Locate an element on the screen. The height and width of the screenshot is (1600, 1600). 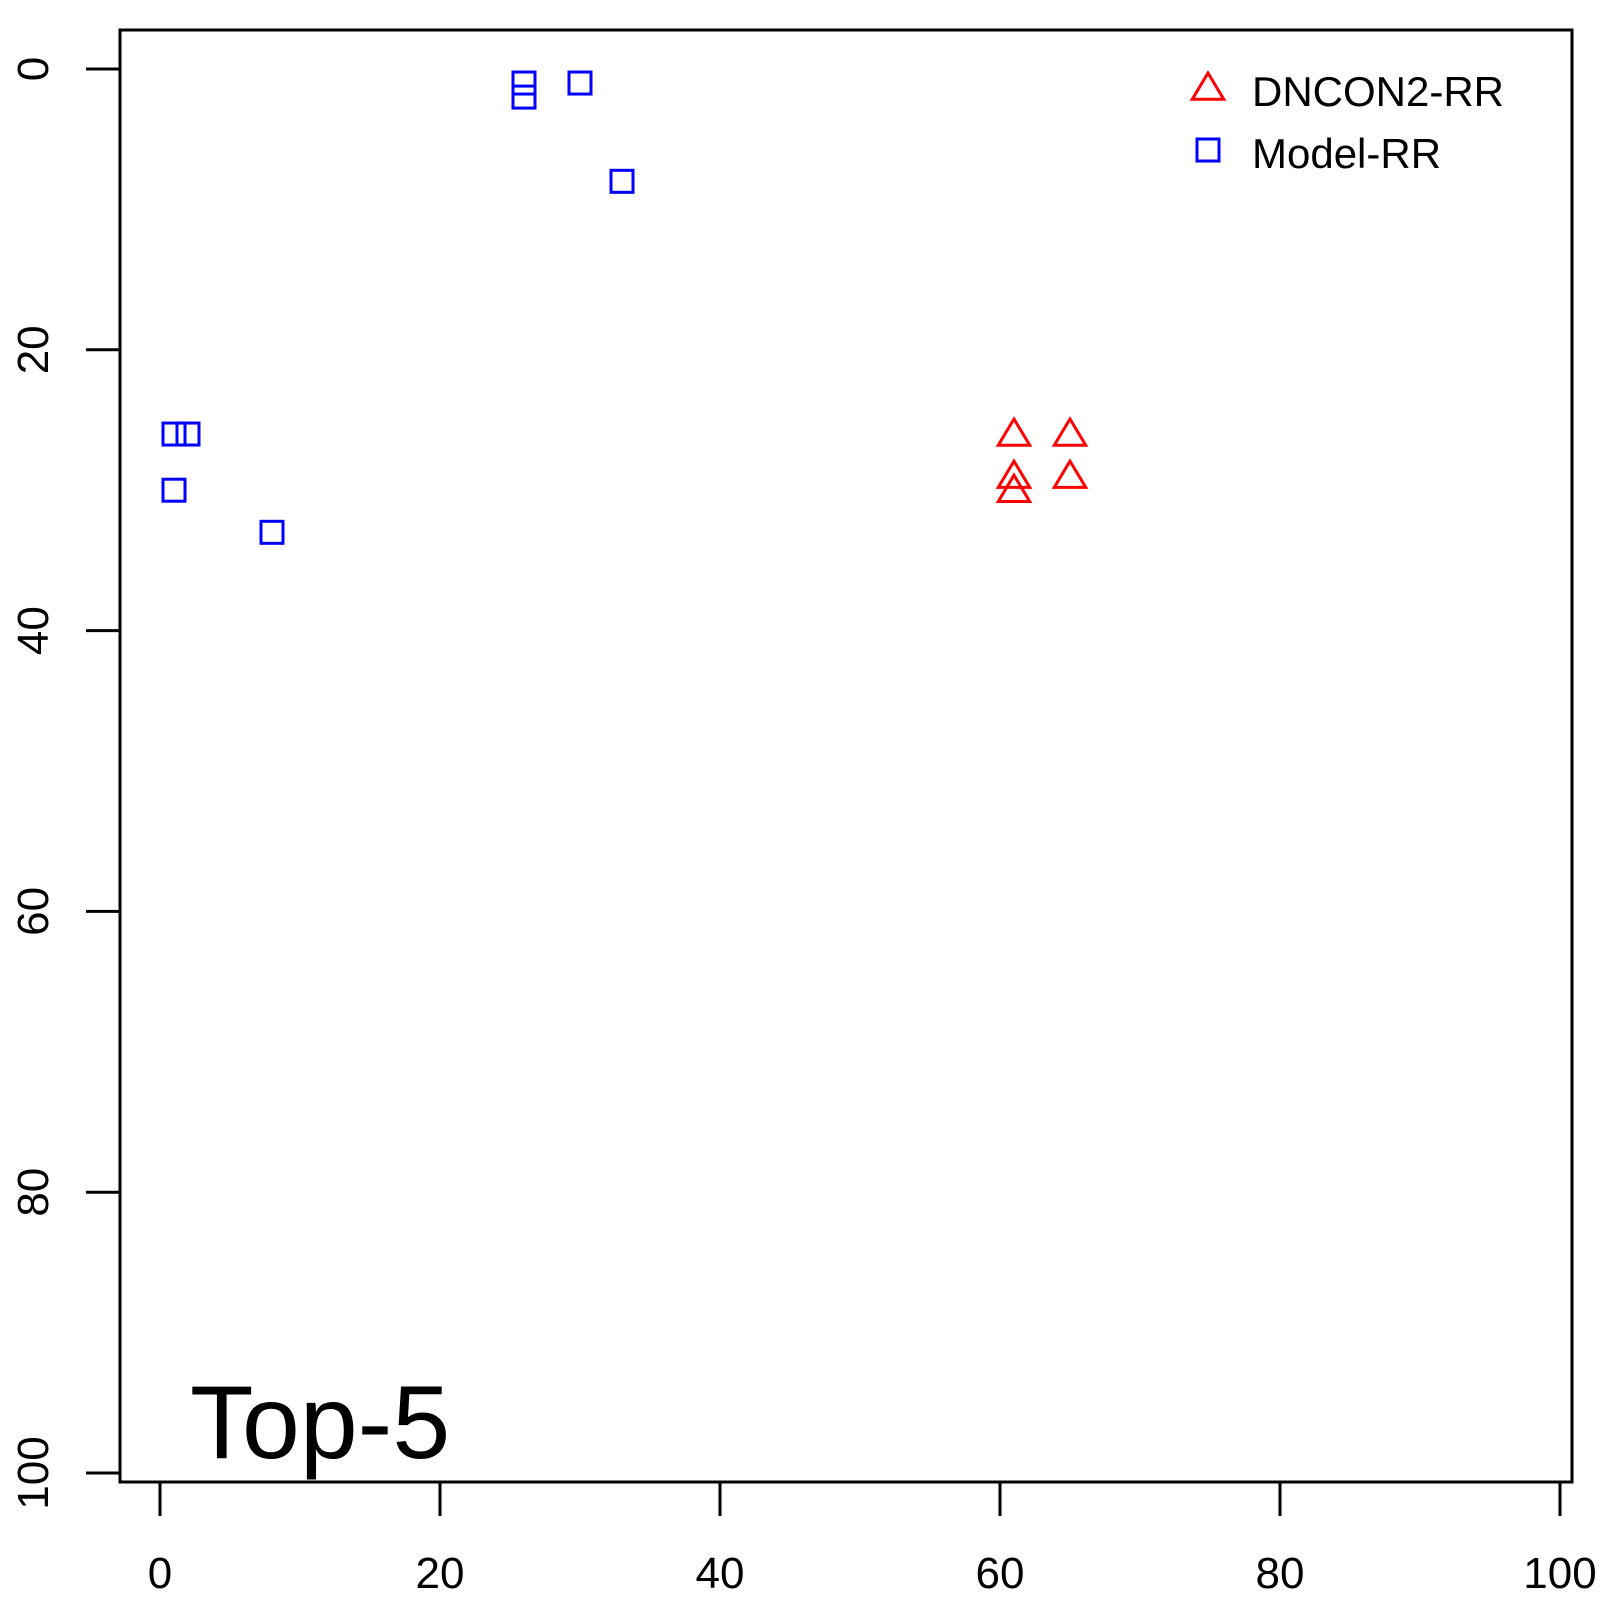
legend-marker-square is located at coordinates (1208, 150).